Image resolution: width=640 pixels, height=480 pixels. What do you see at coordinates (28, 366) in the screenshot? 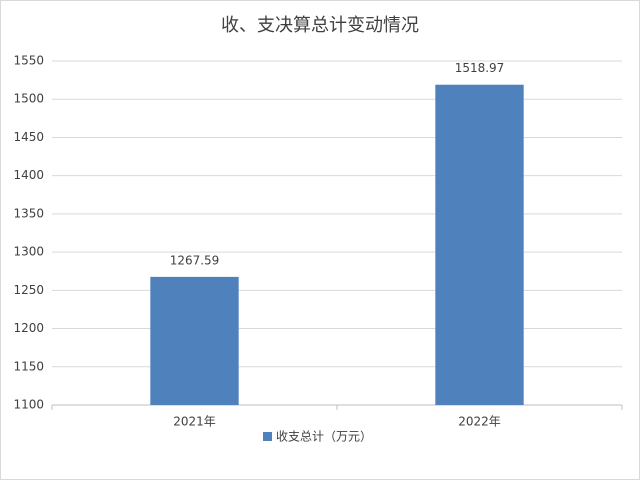
I see `y-tick-label: 1150` at bounding box center [28, 366].